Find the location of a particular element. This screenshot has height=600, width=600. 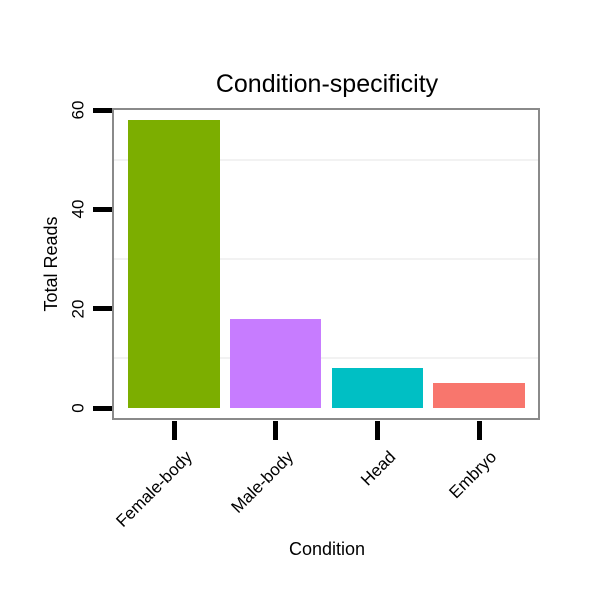

y-tick-label: 0 is located at coordinates (78, 408).